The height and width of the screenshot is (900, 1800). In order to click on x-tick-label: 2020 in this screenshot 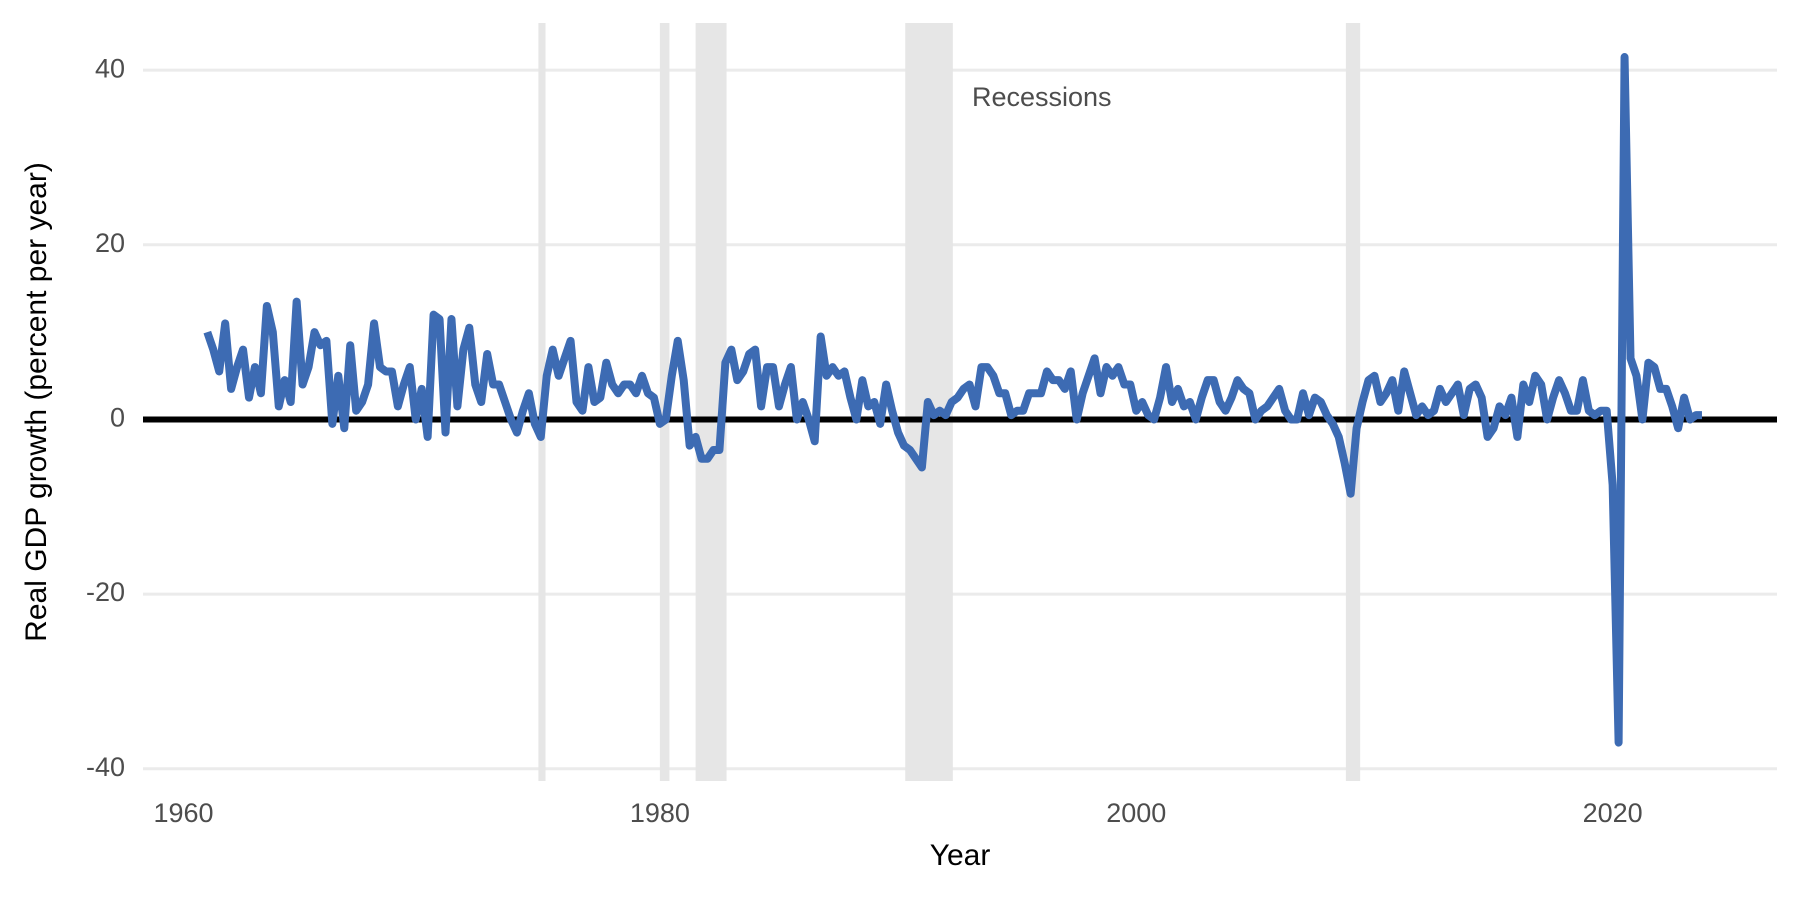, I will do `click(1613, 813)`.